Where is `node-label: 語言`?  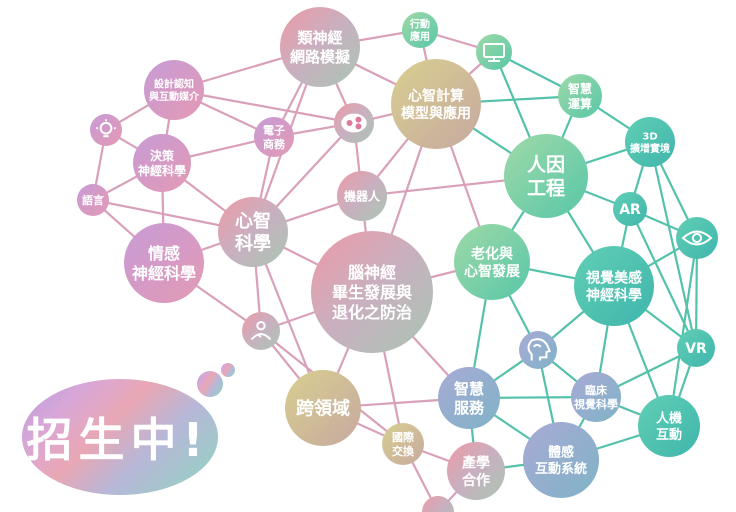
node-label: 語言 is located at coordinates (93, 200).